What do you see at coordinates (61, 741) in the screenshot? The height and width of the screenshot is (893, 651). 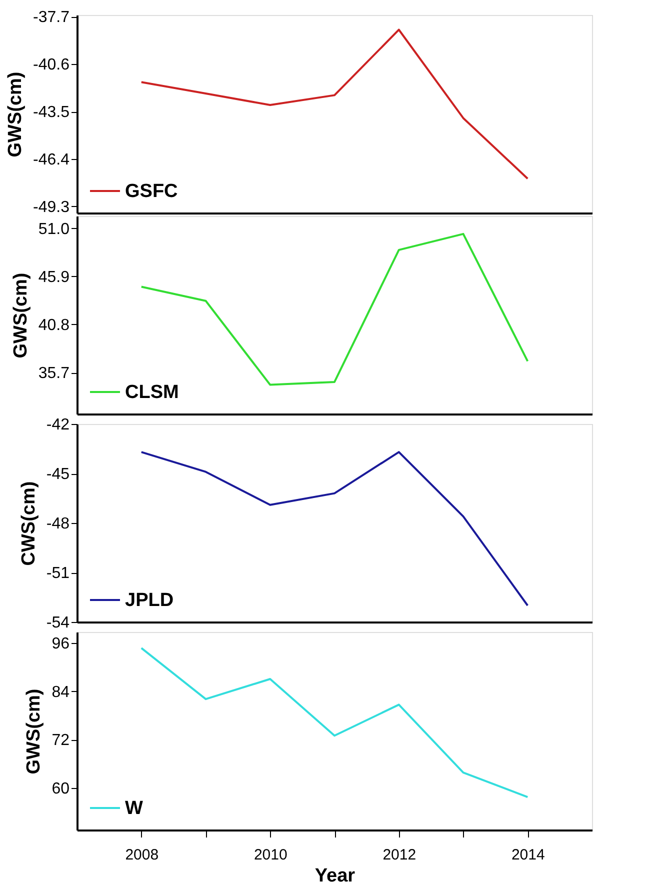 I see `y-tick-label: 72` at bounding box center [61, 741].